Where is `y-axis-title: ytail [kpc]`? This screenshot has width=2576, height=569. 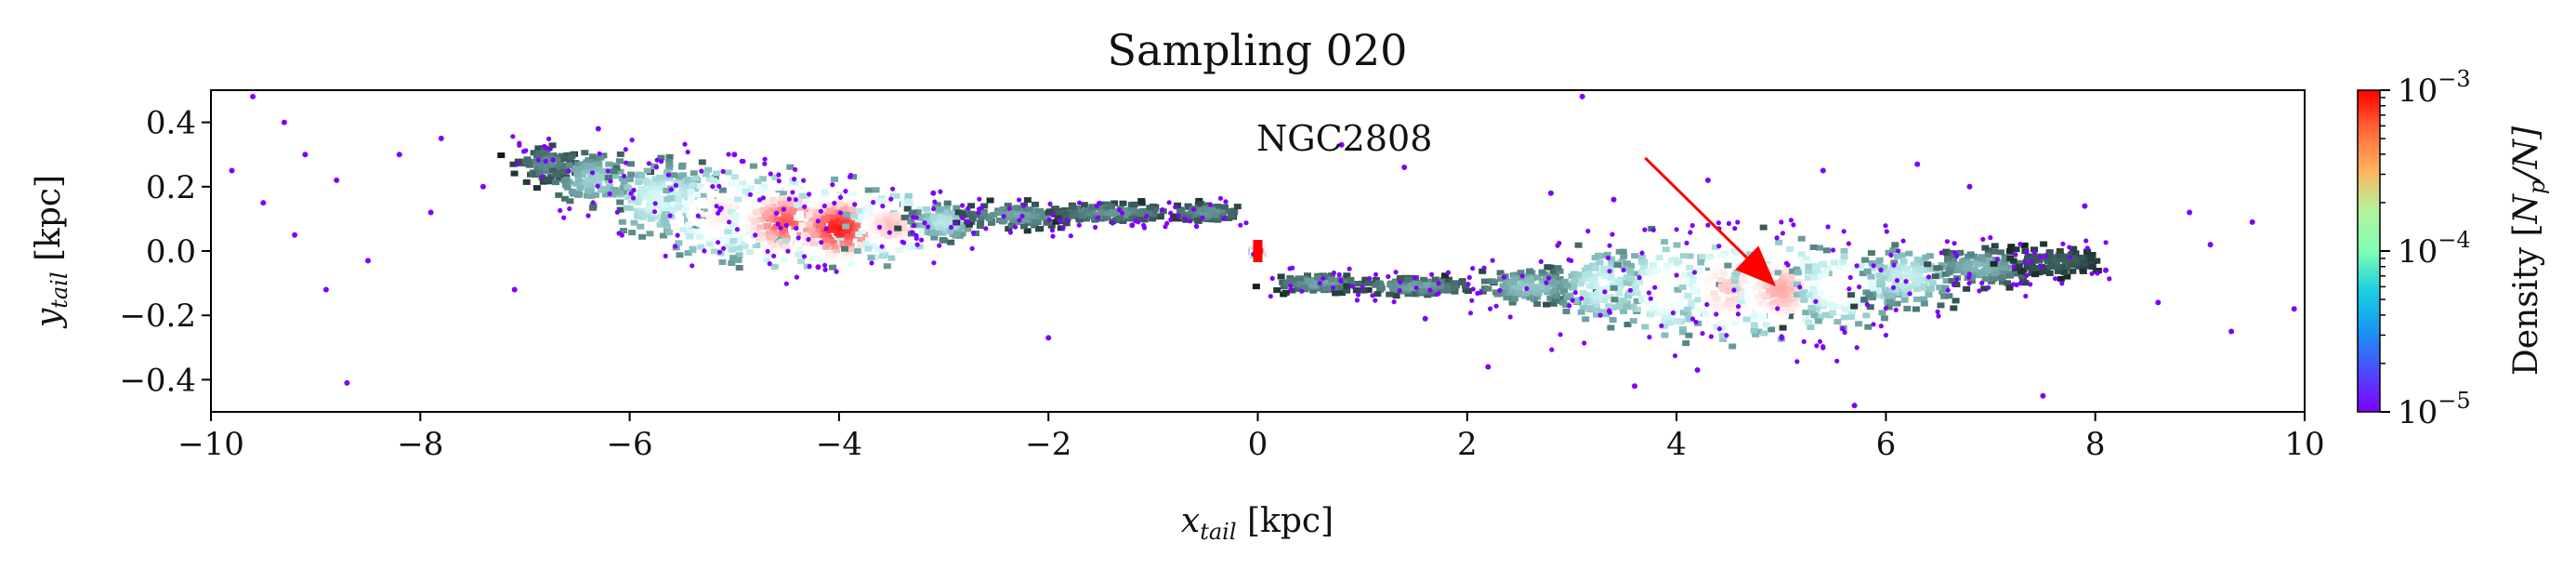
y-axis-title: ytail [kpc] is located at coordinates (51, 252).